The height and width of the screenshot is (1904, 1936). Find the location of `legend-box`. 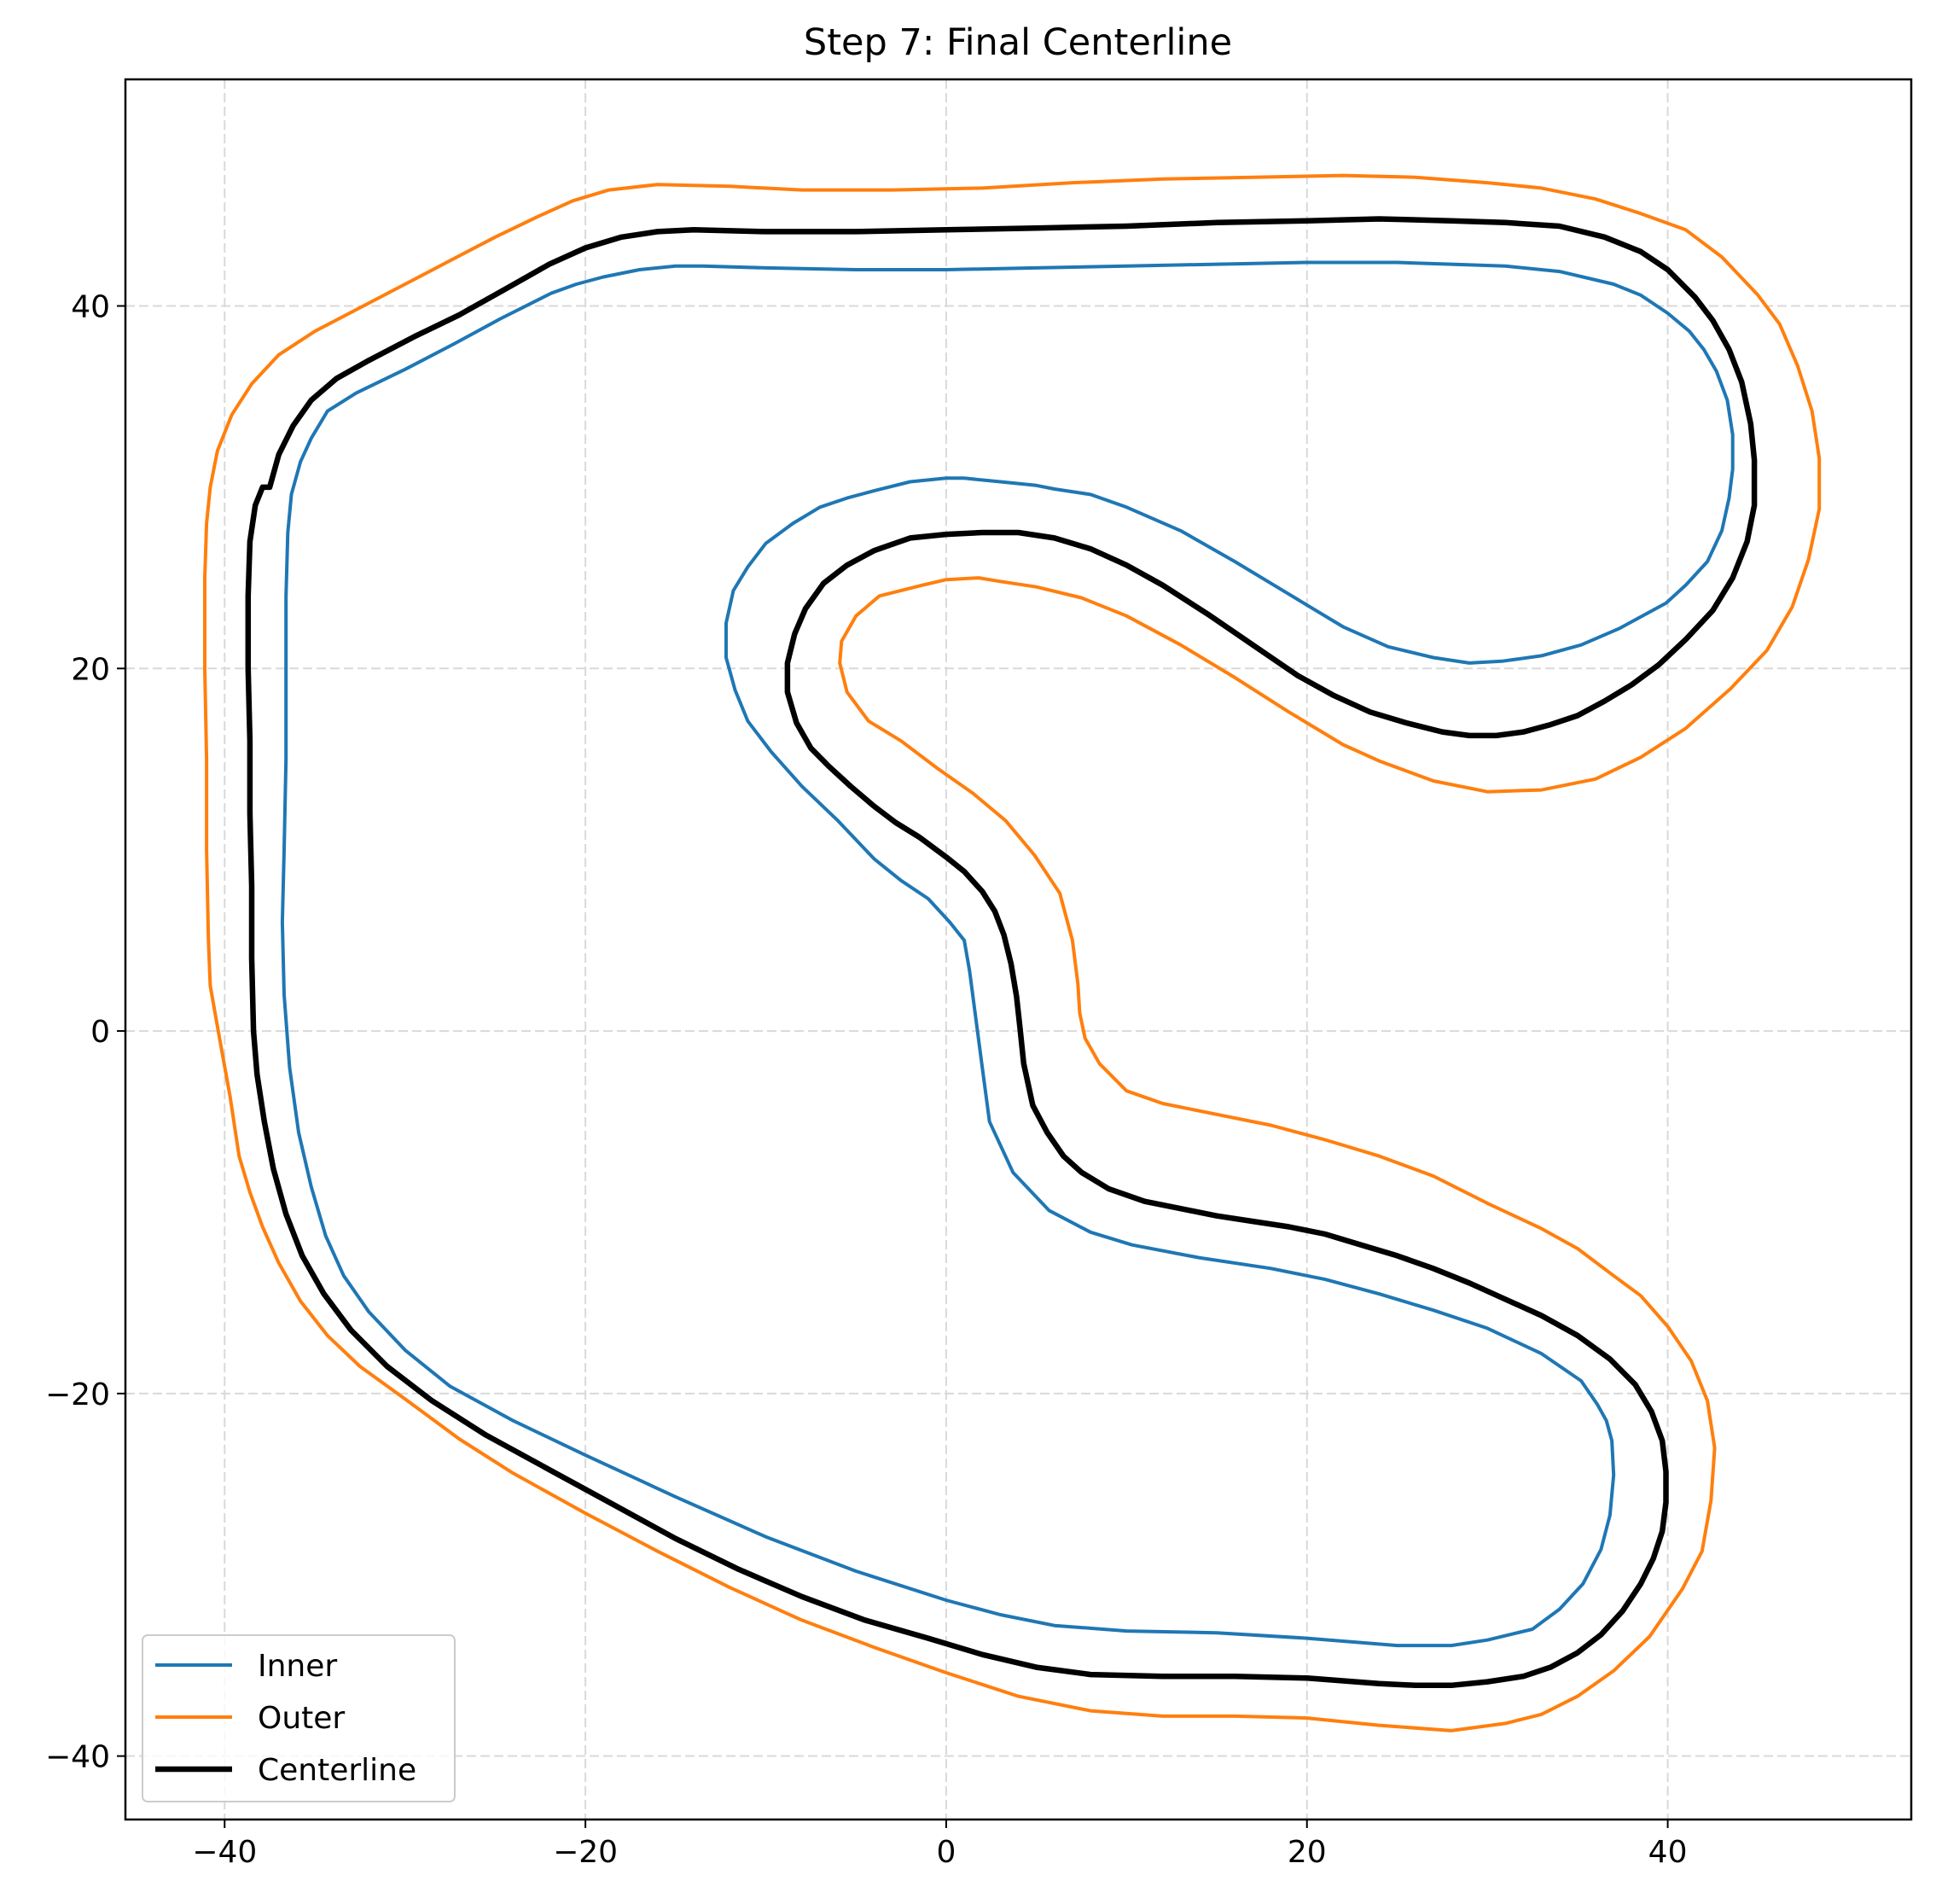

legend-box is located at coordinates (299, 1718).